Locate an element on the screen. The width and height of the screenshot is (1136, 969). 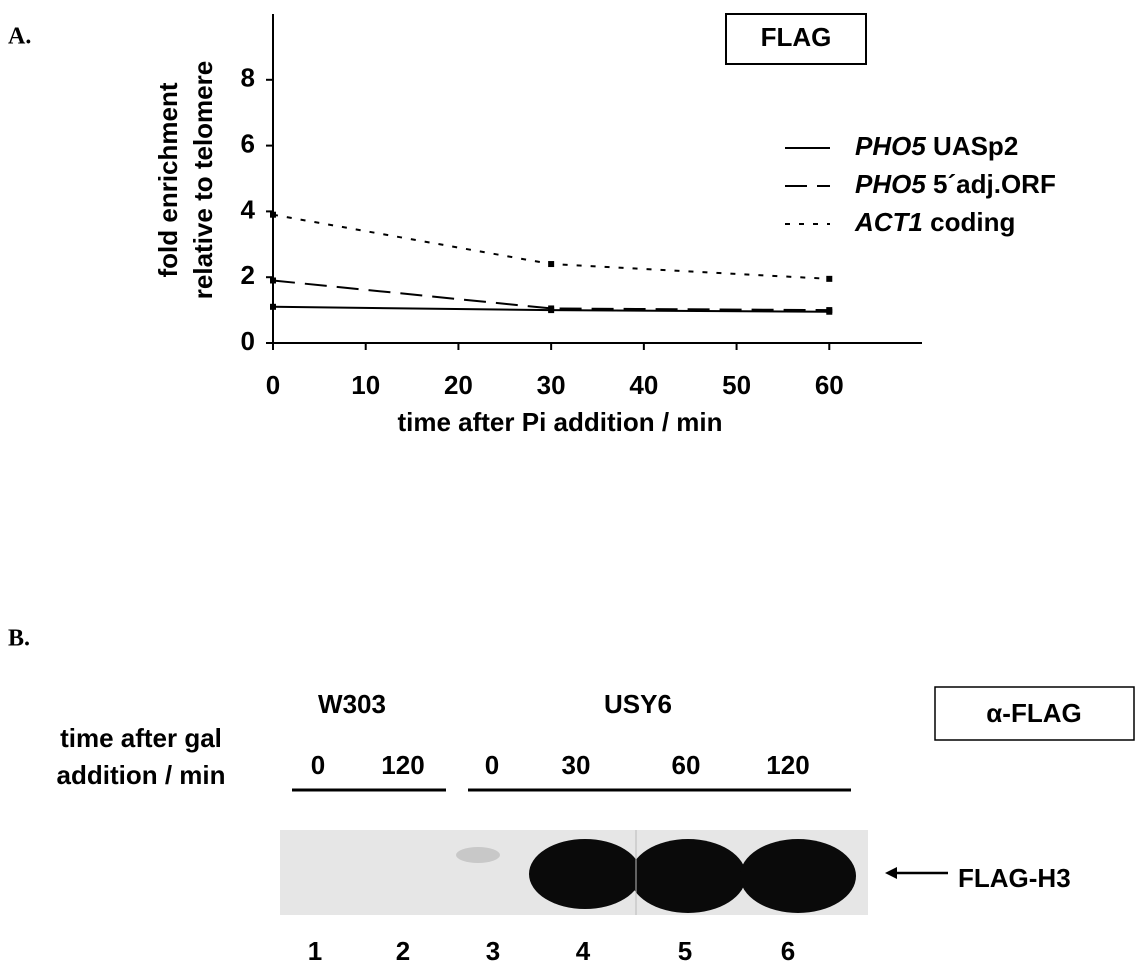
box-label: FLAG is located at coordinates (796, 37).